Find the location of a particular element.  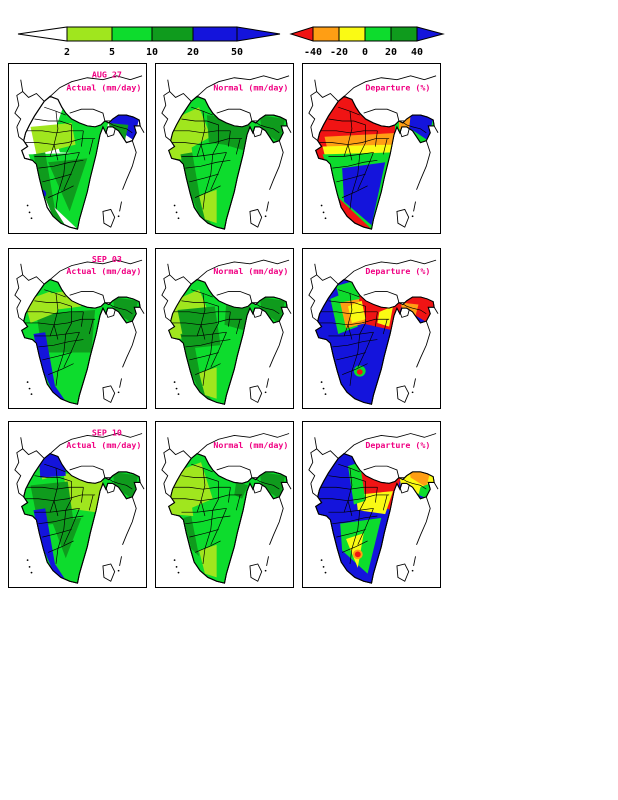

india-map-svg: SEP 10 Actual (mm/day) is located at coordinates (79, 506).